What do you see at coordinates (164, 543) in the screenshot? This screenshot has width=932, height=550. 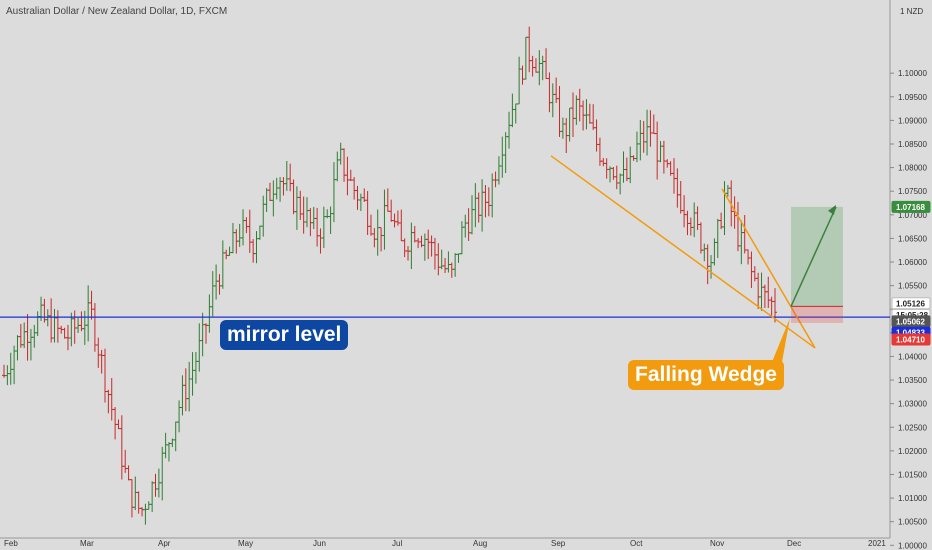 I see `time-tick-label: Apr` at bounding box center [164, 543].